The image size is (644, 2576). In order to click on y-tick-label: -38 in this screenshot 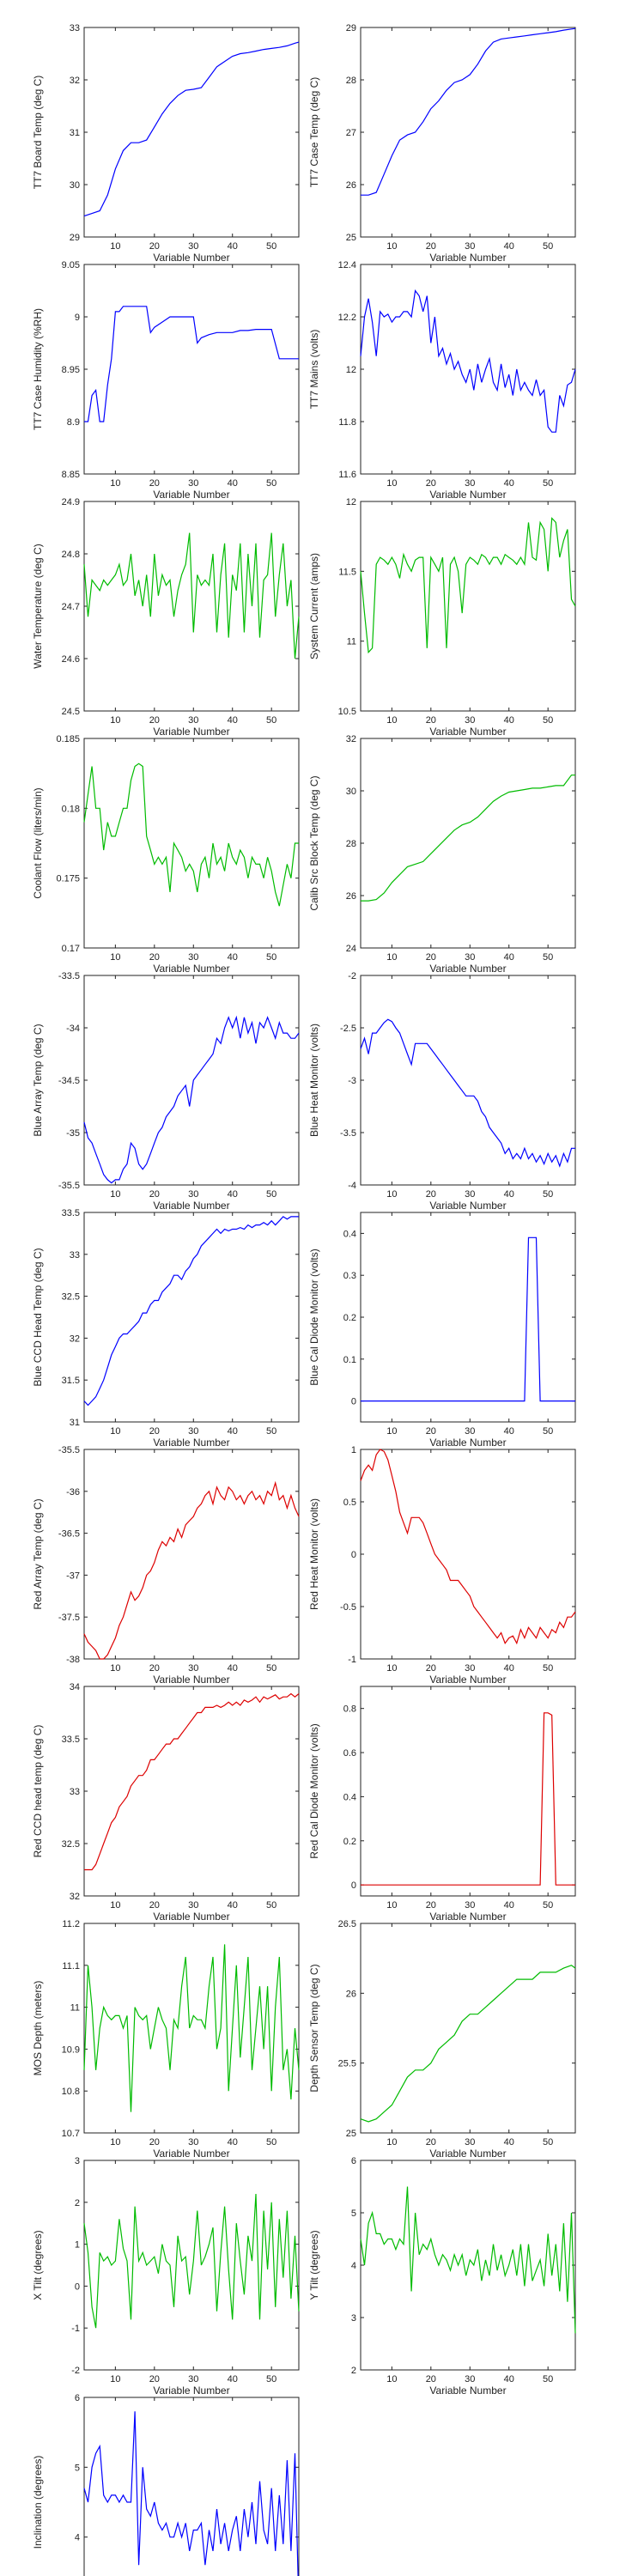, I will do `click(73, 1660)`.